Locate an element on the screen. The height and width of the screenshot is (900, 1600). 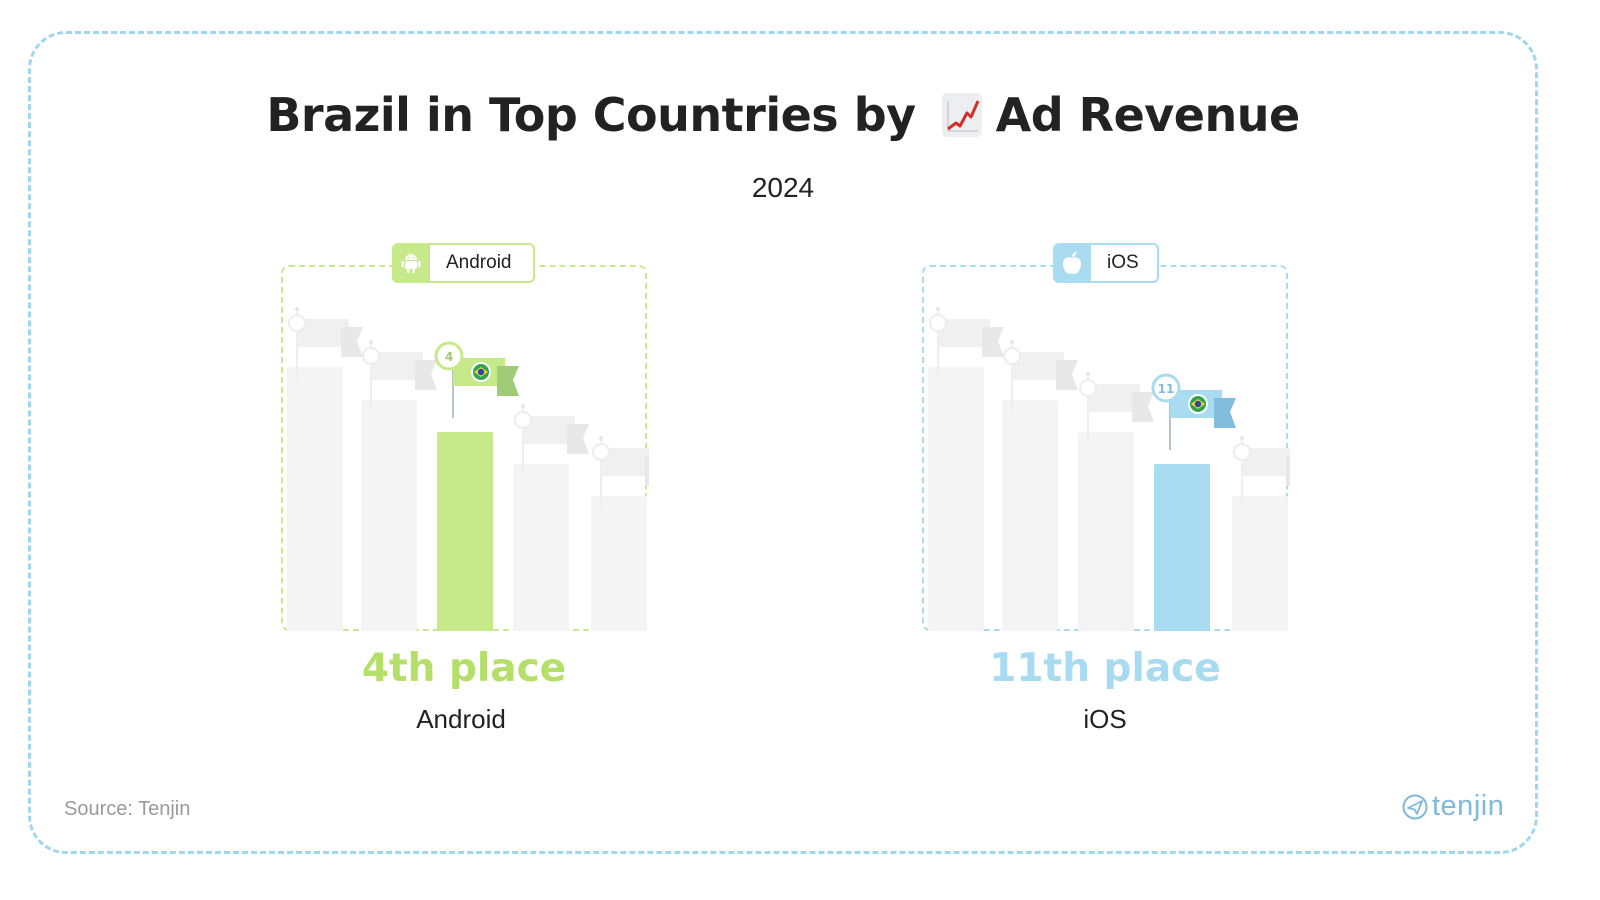
highlighted-bar-group: 11 is located at coordinates (1193, 502).